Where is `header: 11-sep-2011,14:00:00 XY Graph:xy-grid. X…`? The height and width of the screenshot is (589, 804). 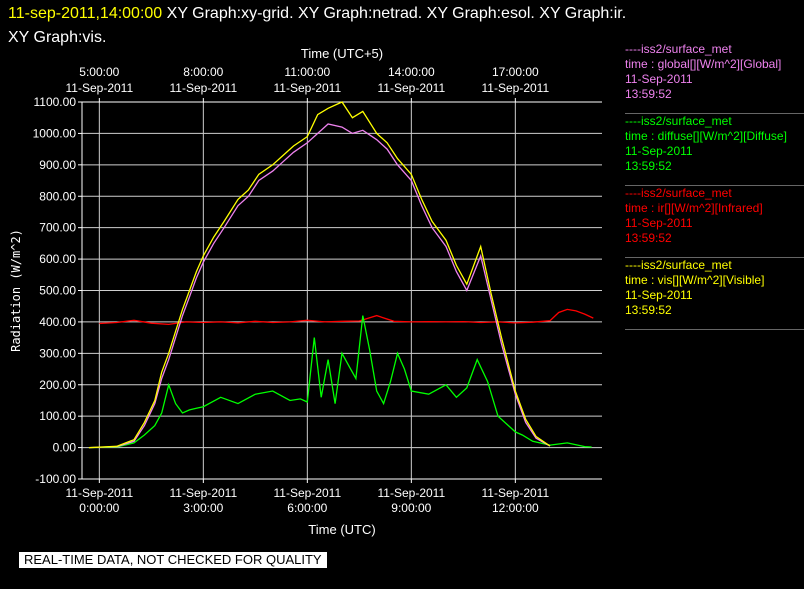 header: 11-sep-2011,14:00:00 XY Graph:xy-grid. X… is located at coordinates (403, 26).